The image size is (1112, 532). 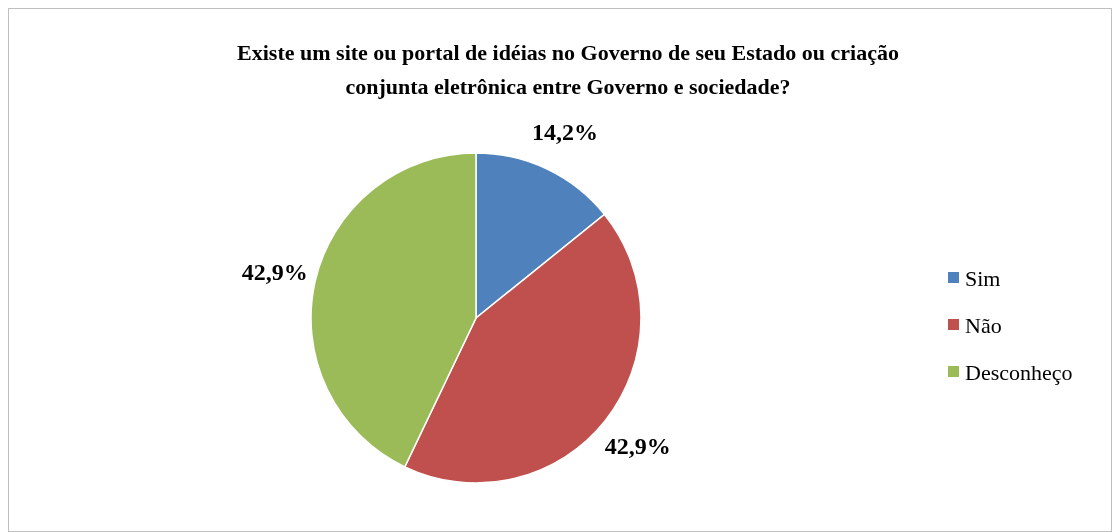 What do you see at coordinates (564, 131) in the screenshot?
I see `data-label: 14,2%` at bounding box center [564, 131].